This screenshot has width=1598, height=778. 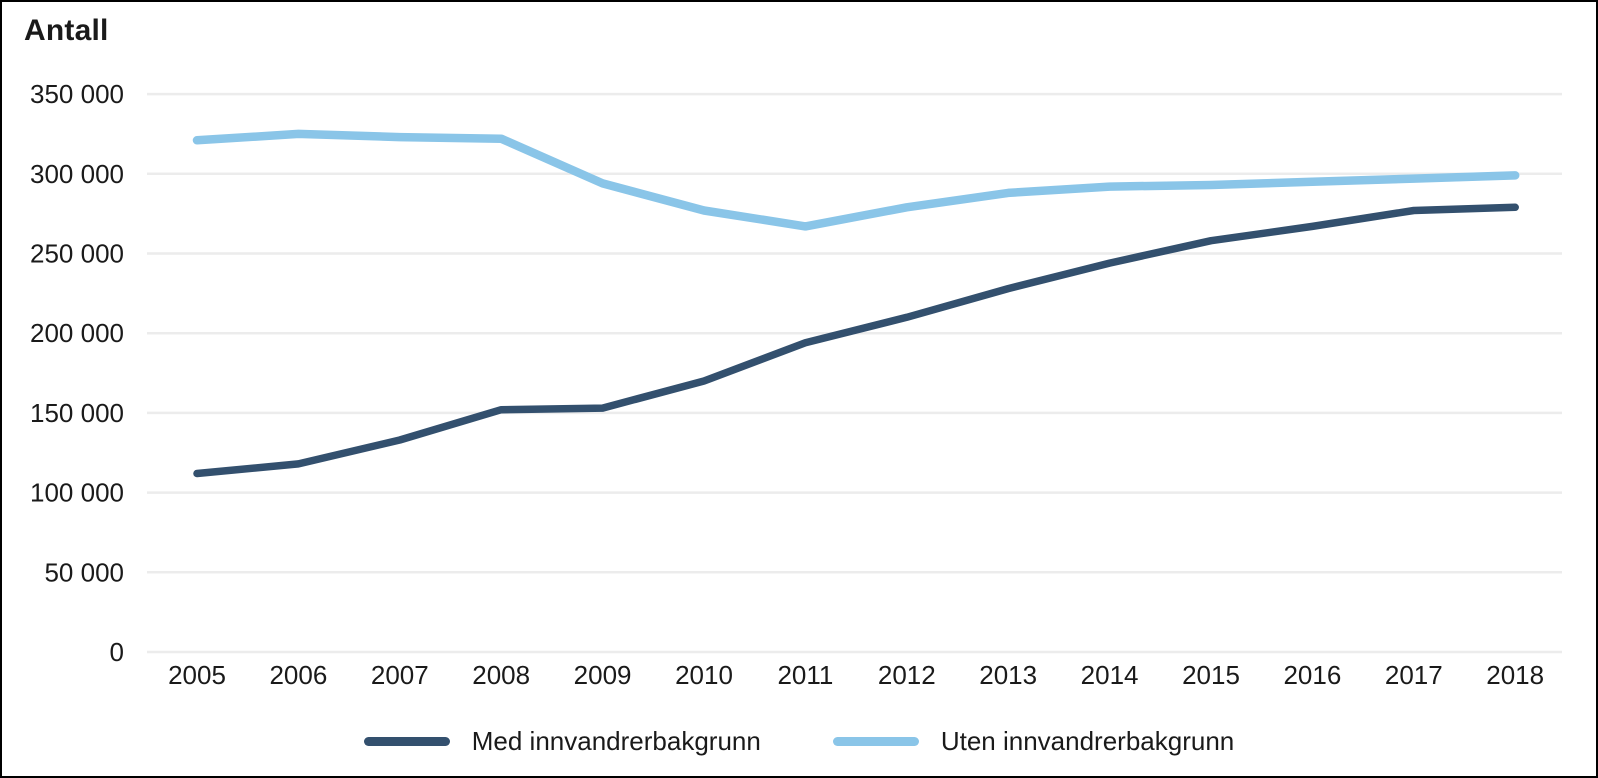 I want to click on legend-label: Uten innvandrerbakgrunn, so click(x=1087, y=741).